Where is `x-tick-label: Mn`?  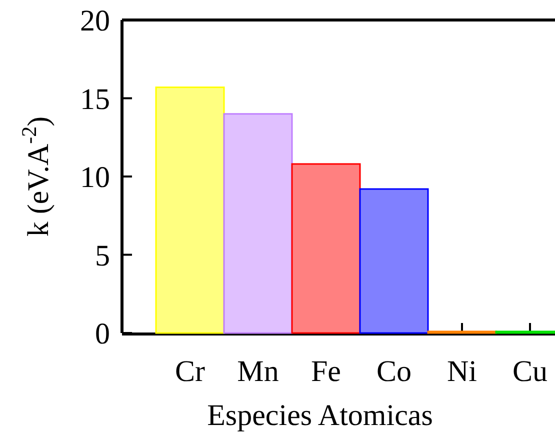
x-tick-label: Mn is located at coordinates (258, 371).